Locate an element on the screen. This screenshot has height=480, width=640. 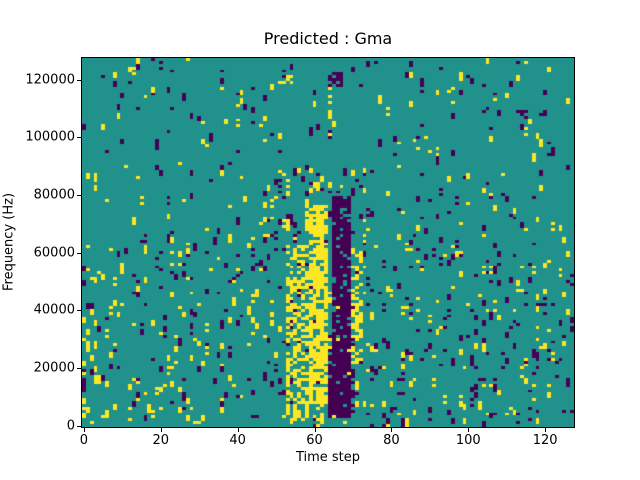
y-tick-label: 0 is located at coordinates (70, 426).